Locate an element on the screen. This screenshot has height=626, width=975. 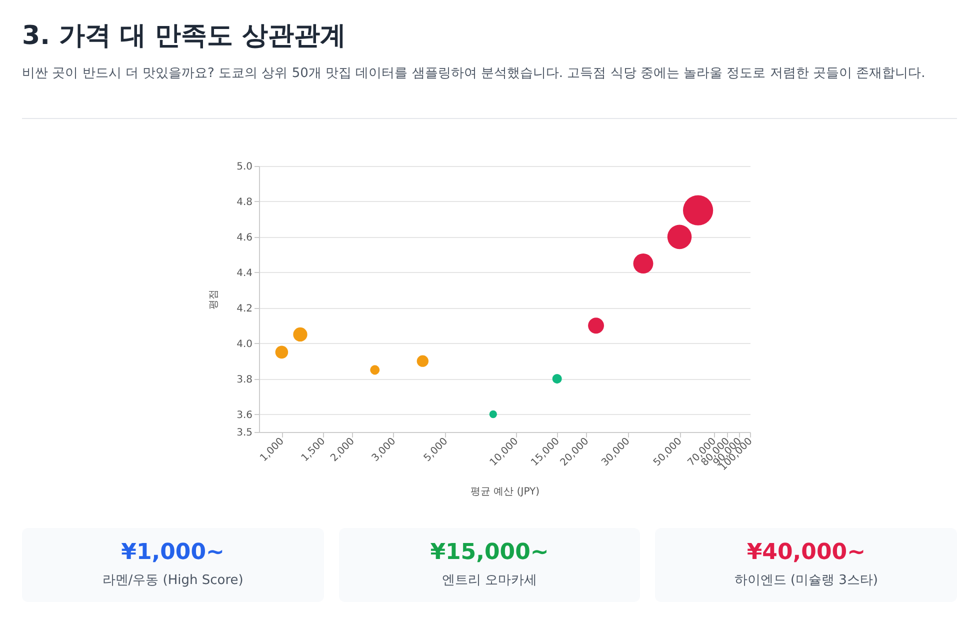
x-axis-title: 평균 예산 (JPY) is located at coordinates (505, 492).